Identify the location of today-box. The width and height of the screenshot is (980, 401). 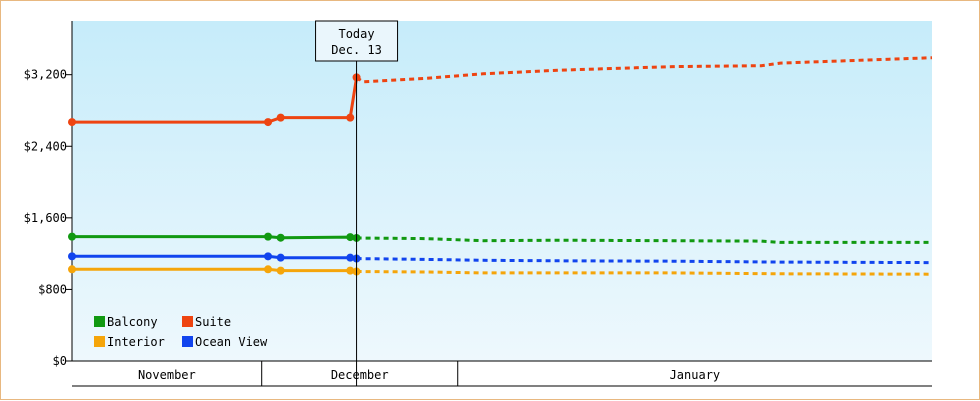
(357, 41).